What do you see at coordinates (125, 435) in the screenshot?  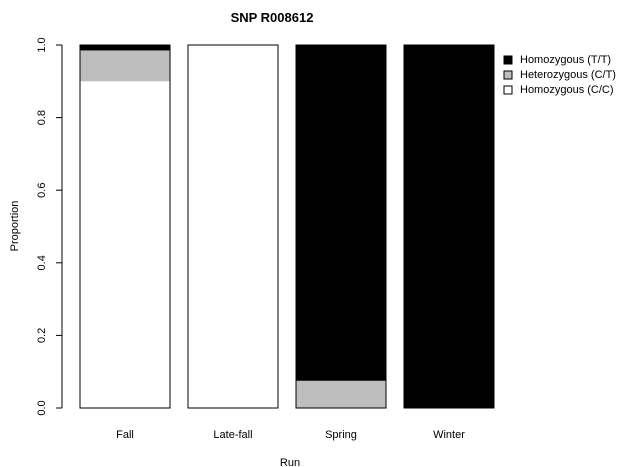 I see `x-tick-label: Fall` at bounding box center [125, 435].